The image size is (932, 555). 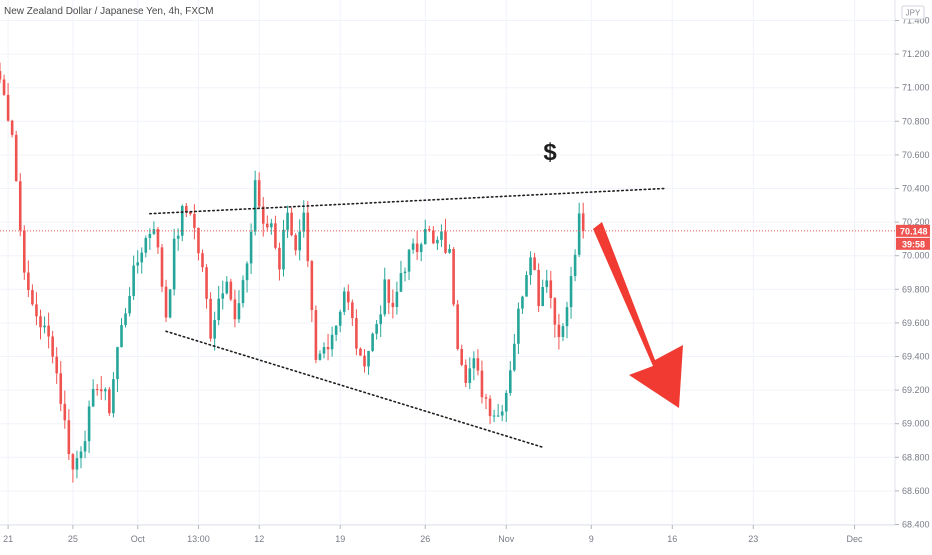 I want to click on y-tick-label: 71.400, so click(x=916, y=21).